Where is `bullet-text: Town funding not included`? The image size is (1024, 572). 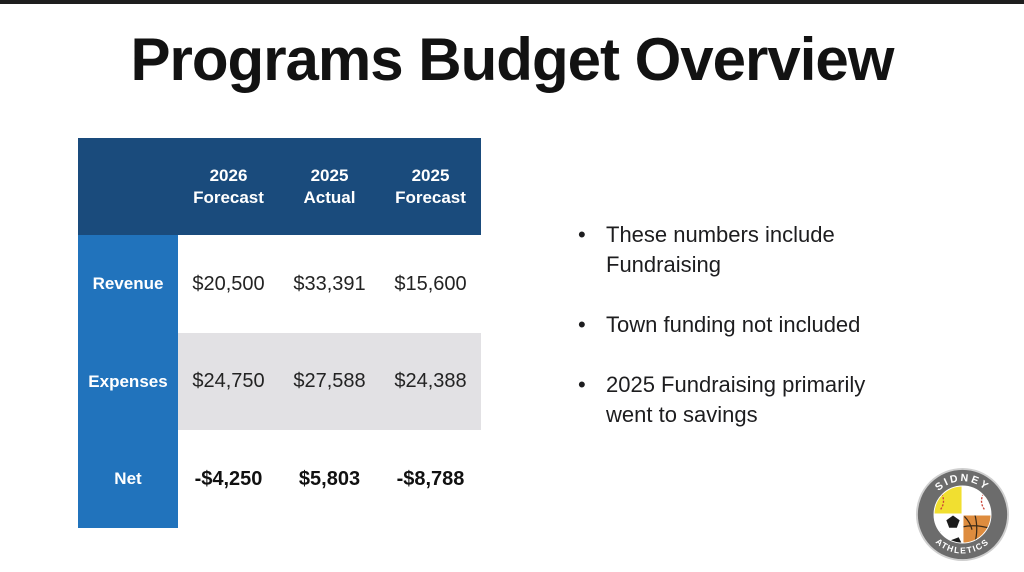 bullet-text: Town funding not included is located at coordinates (733, 324).